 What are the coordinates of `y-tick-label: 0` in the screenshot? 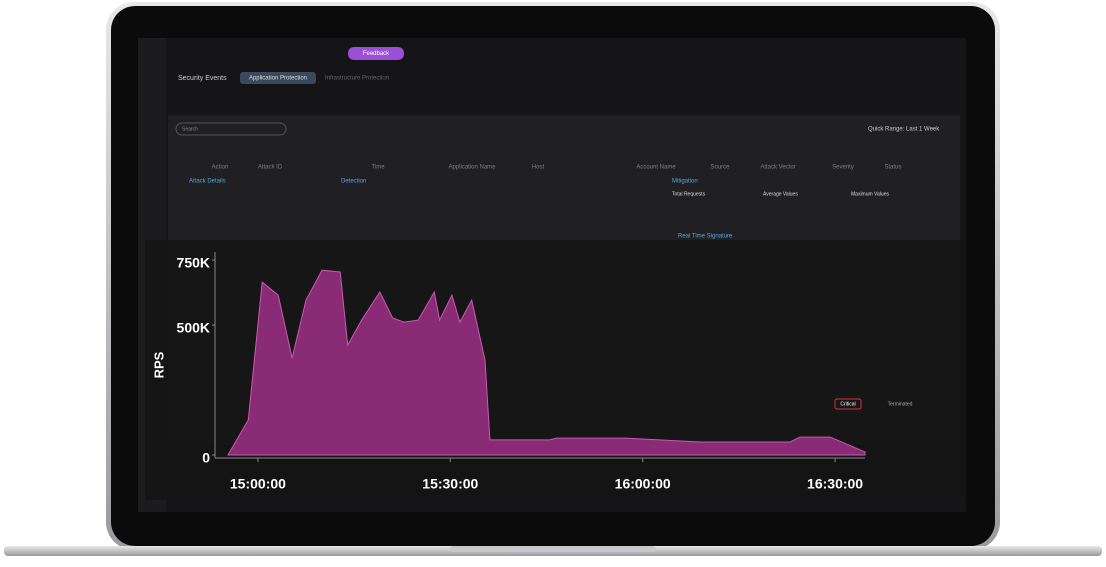 It's located at (206, 458).